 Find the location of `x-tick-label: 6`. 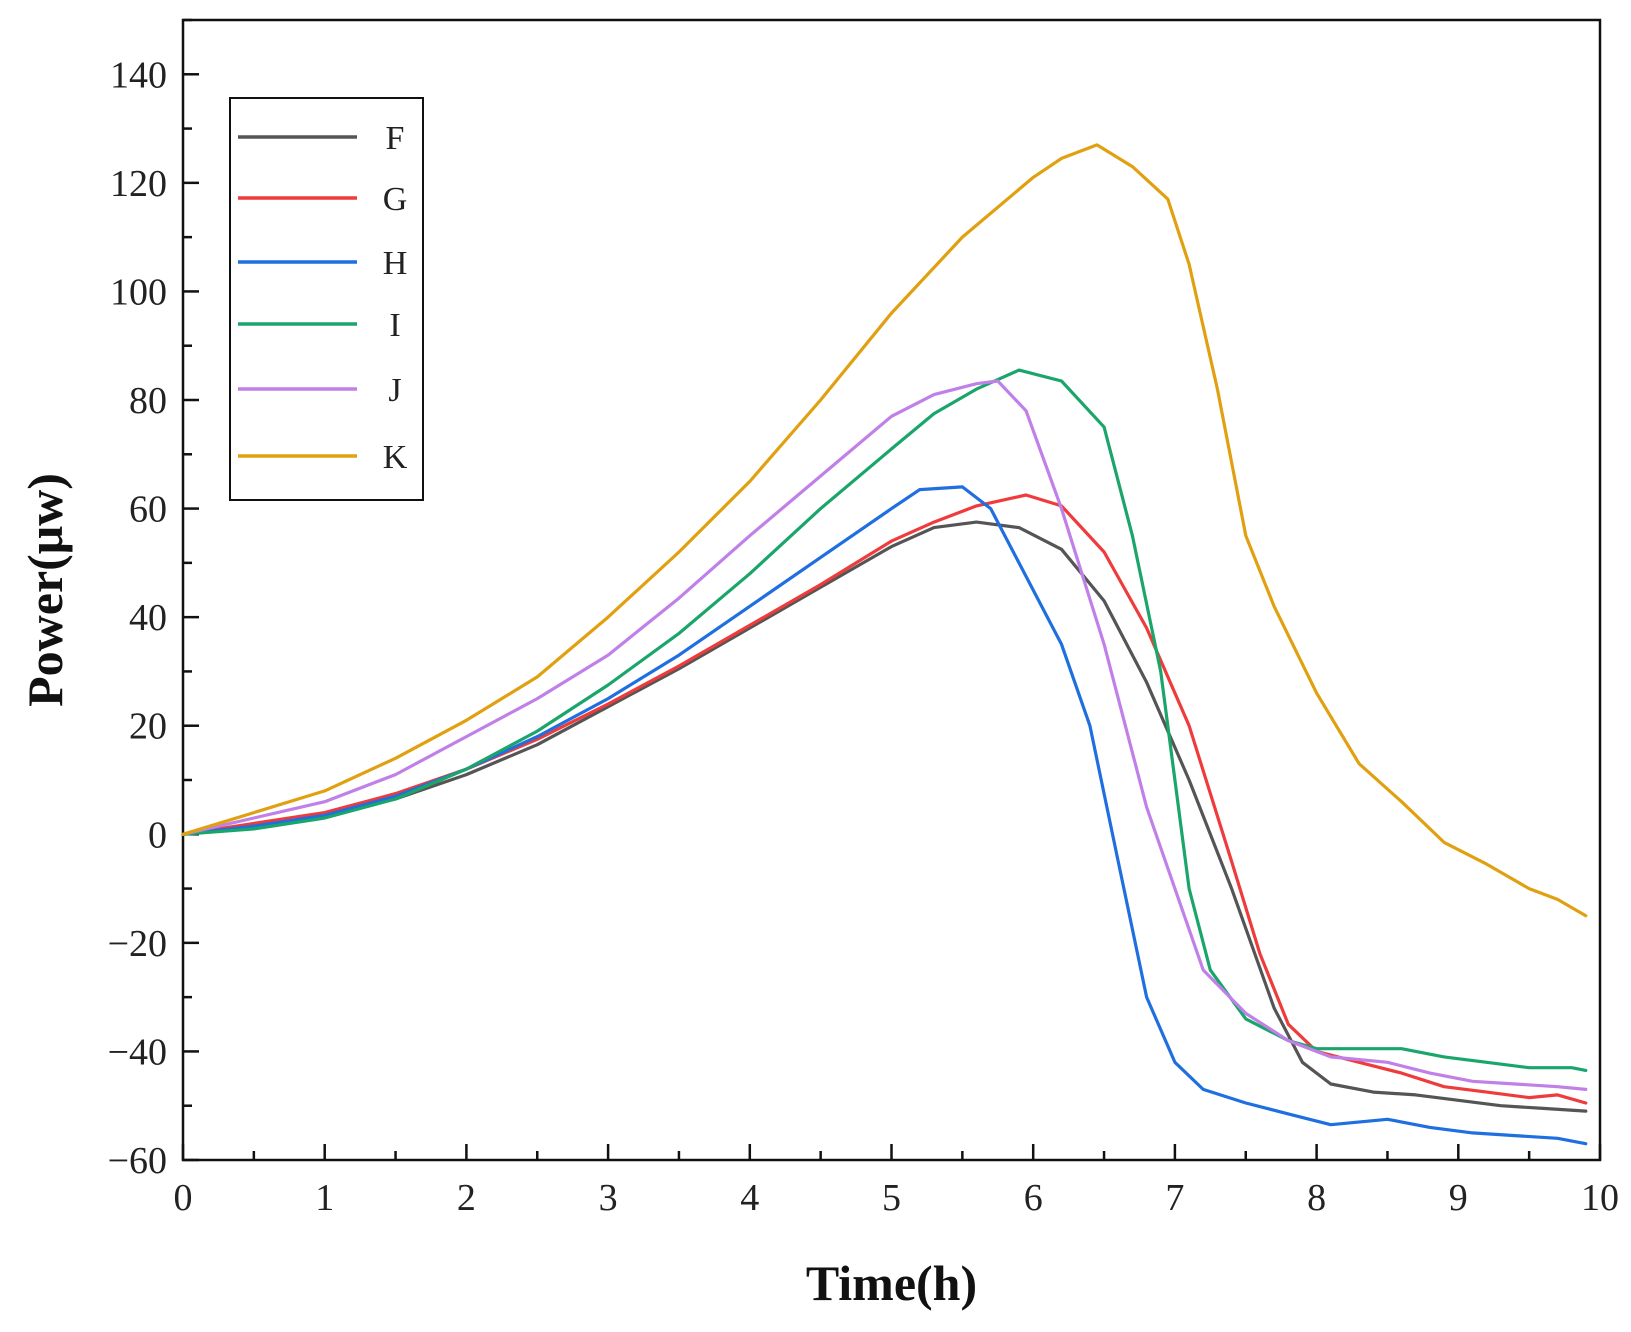

x-tick-label: 6 is located at coordinates (1033, 1198).